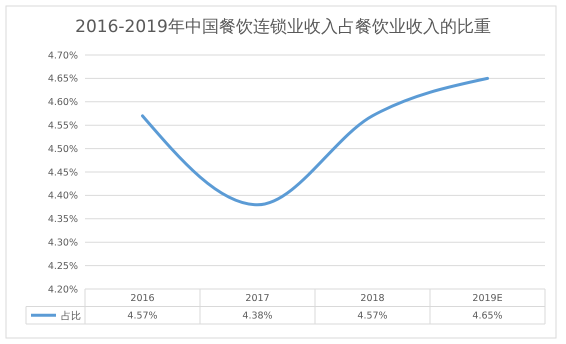 This screenshot has width=566, height=344. What do you see at coordinates (63, 243) in the screenshot?
I see `y-tick-label: 4.30%` at bounding box center [63, 243].